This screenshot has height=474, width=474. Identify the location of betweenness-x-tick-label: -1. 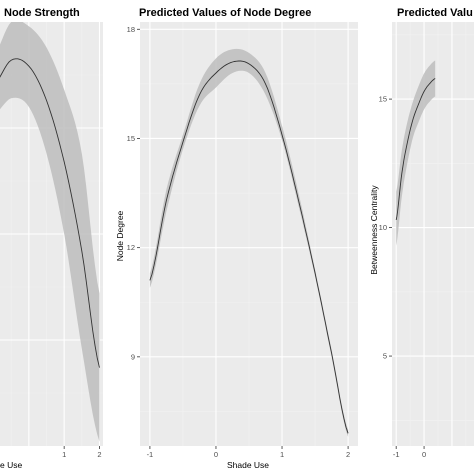
(396, 454).